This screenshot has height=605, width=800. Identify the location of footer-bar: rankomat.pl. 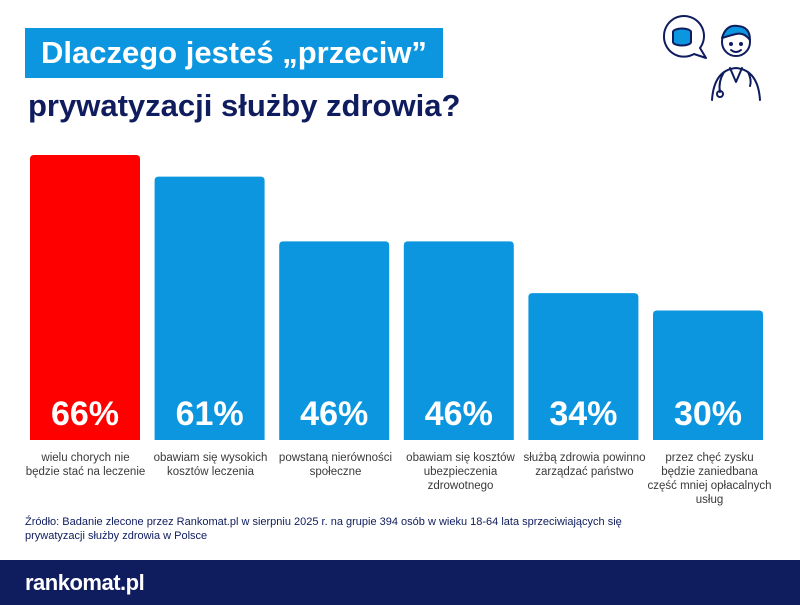
(400, 582).